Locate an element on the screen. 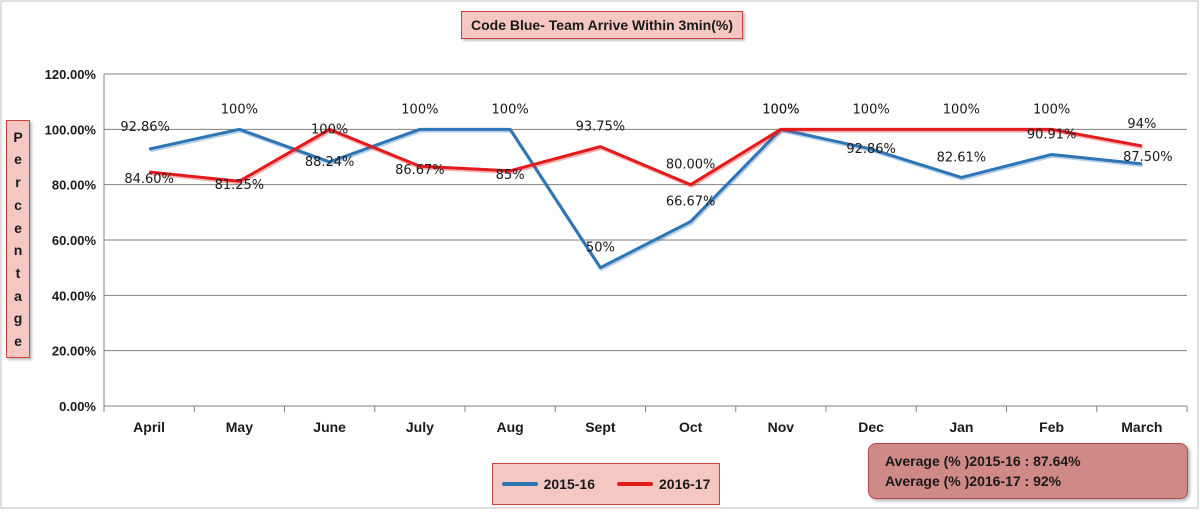 Image resolution: width=1200 pixels, height=515 pixels. data-label: 86.67% is located at coordinates (420, 170).